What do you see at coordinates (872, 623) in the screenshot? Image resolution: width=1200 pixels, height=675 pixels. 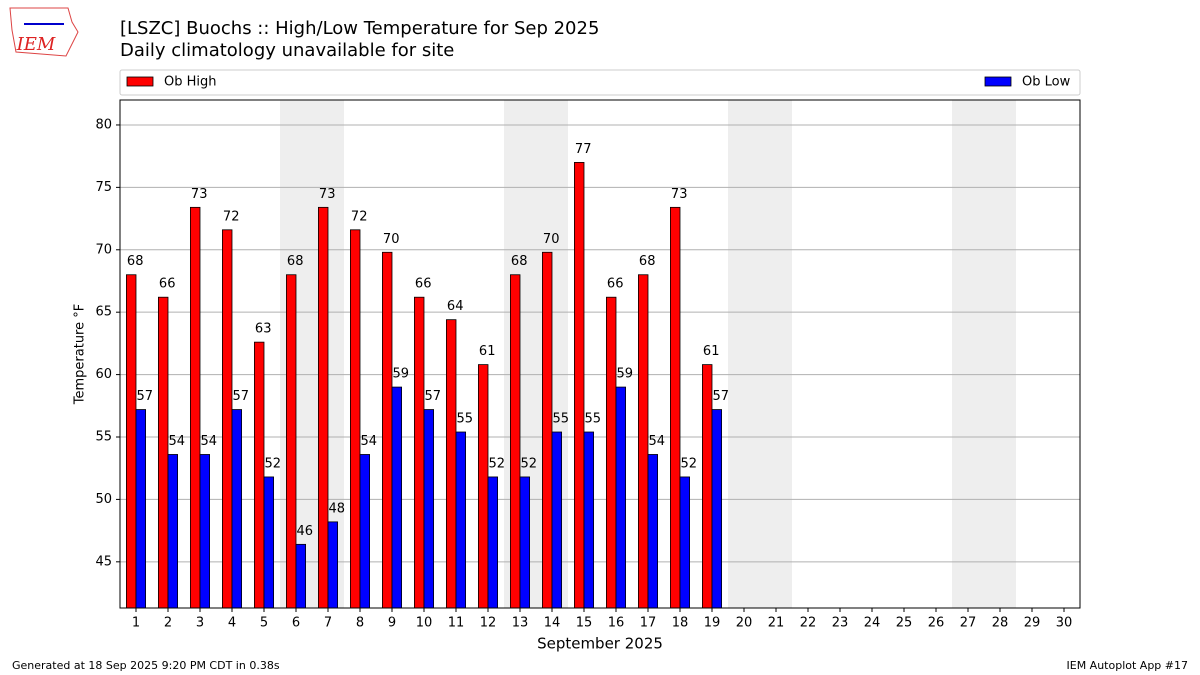 I see `x-tick-label: 24` at bounding box center [872, 623].